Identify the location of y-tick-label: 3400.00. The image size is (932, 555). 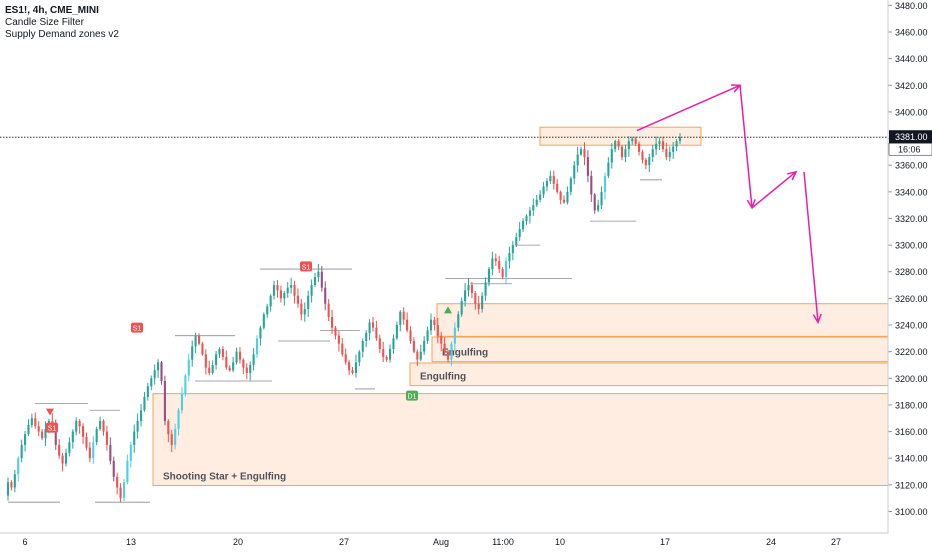
(911, 112).